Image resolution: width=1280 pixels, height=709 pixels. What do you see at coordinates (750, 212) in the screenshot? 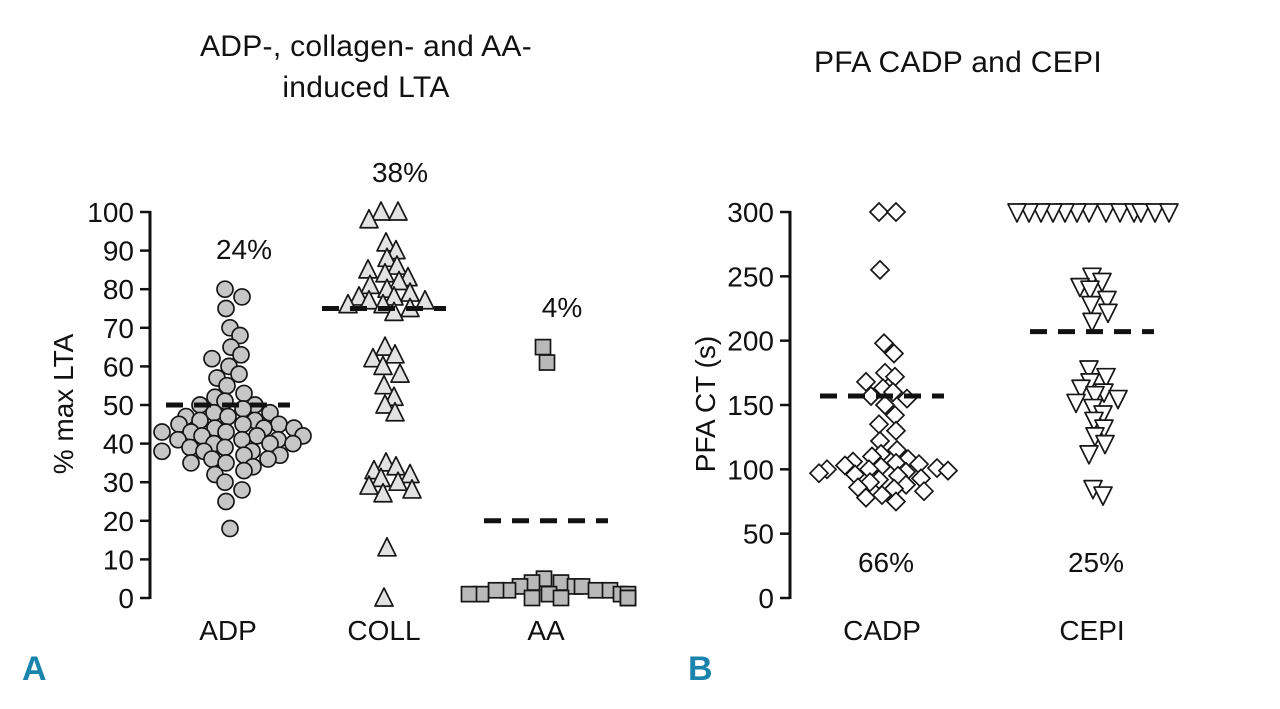
I see `svg-text: 300` at bounding box center [750, 212].